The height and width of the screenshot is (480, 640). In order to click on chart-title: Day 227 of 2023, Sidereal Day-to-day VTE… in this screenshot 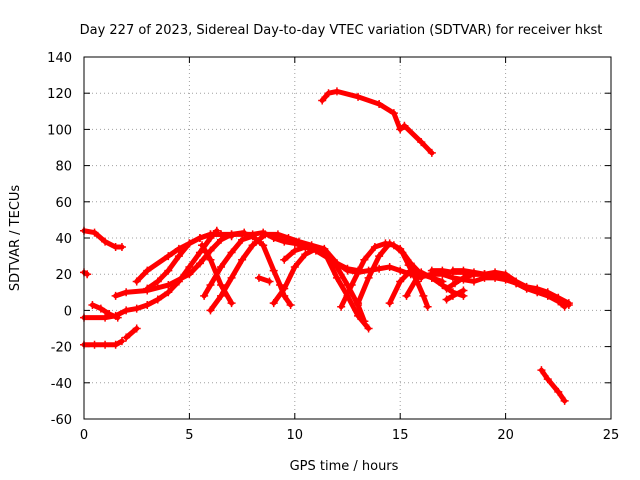, I will do `click(341, 30)`.